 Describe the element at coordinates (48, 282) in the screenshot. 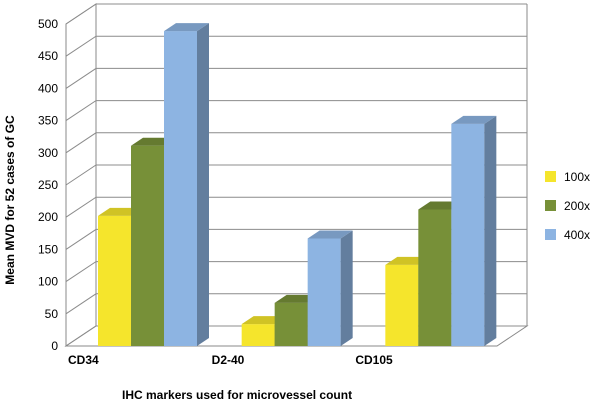

I see `y-tick-label: 100` at that location.